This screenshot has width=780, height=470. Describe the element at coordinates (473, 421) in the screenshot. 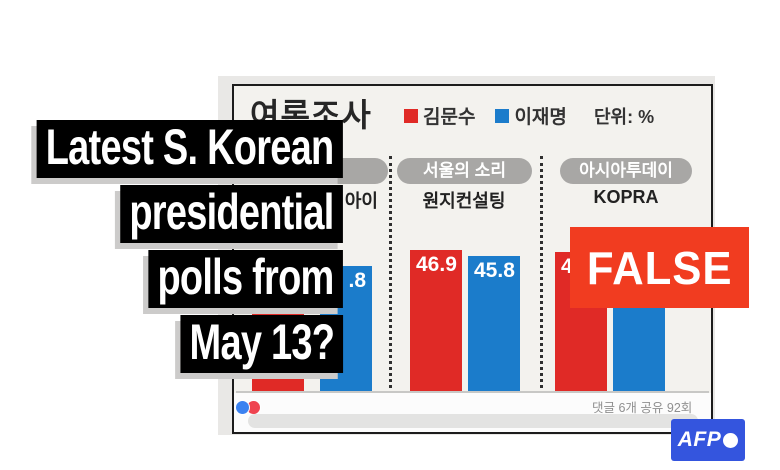

I see `comment-strip` at that location.